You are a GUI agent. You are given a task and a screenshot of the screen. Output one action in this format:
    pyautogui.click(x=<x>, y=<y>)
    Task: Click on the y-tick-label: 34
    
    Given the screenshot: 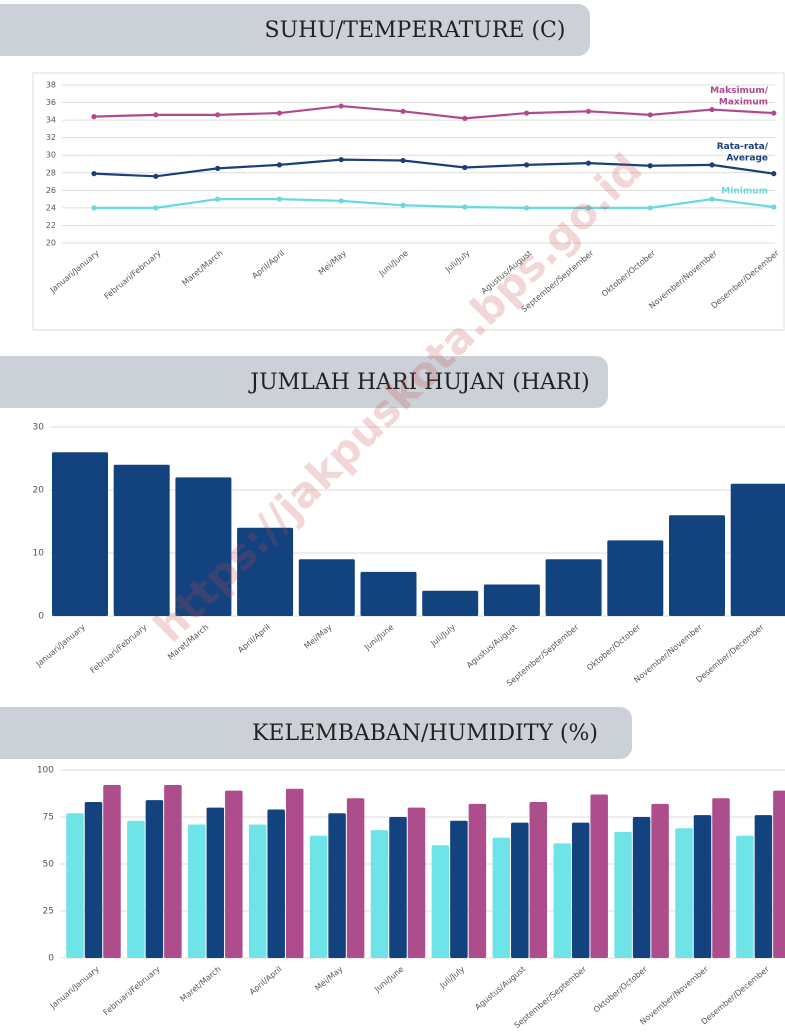 What is the action you would take?
    pyautogui.click(x=51, y=120)
    